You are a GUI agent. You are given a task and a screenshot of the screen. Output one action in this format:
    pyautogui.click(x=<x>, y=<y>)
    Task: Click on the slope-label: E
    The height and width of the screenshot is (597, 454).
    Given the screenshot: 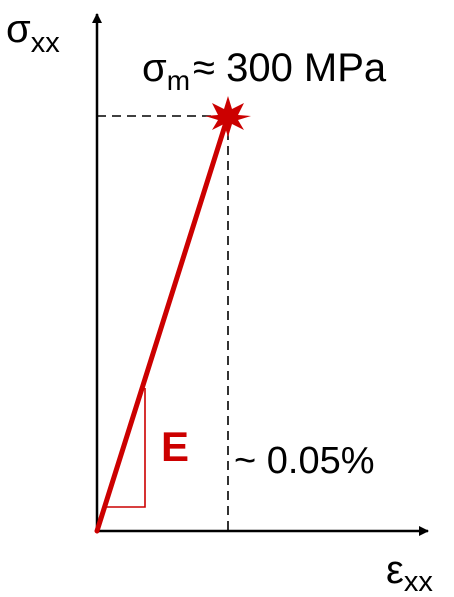 What is the action you would take?
    pyautogui.click(x=175, y=446)
    